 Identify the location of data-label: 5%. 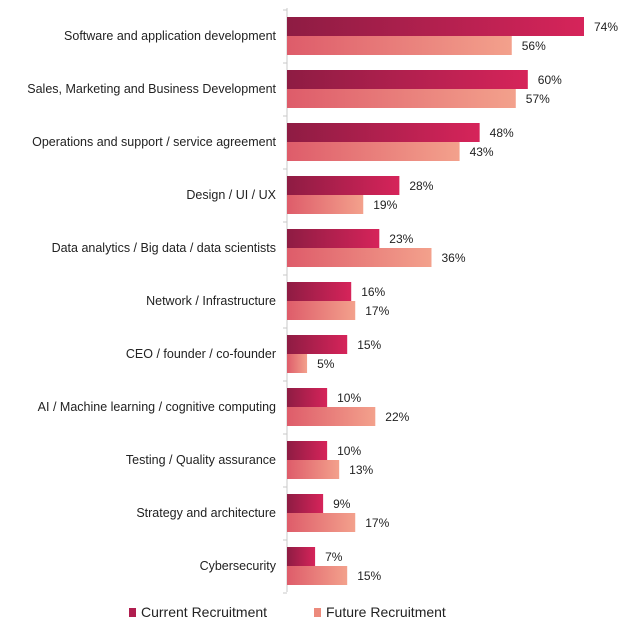
(326, 364).